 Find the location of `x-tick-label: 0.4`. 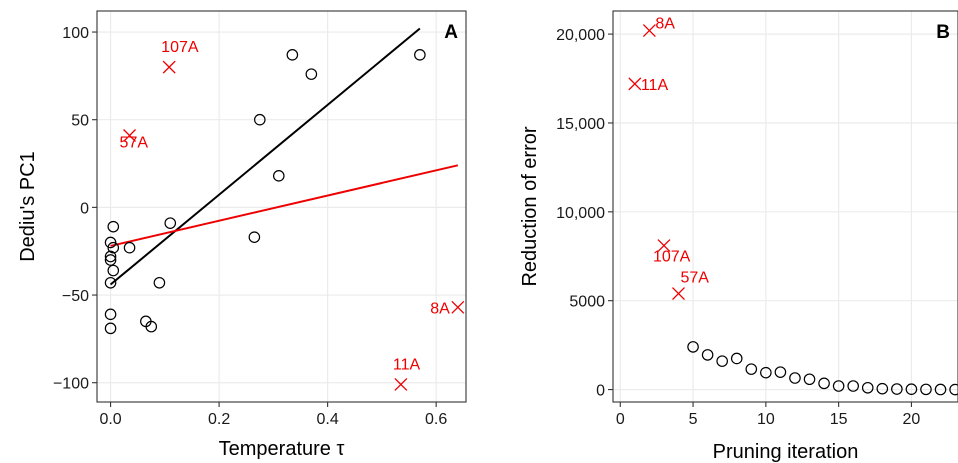

x-tick-label: 0.4 is located at coordinates (328, 419).